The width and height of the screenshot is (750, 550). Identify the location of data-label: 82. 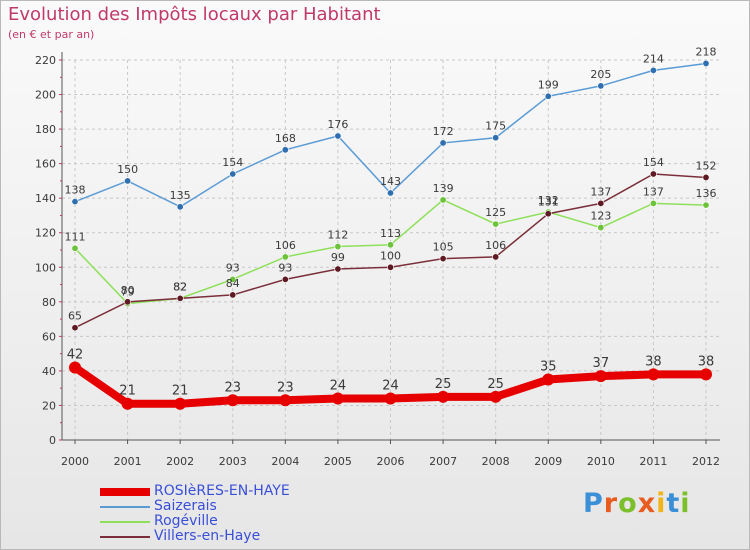
(180, 286).